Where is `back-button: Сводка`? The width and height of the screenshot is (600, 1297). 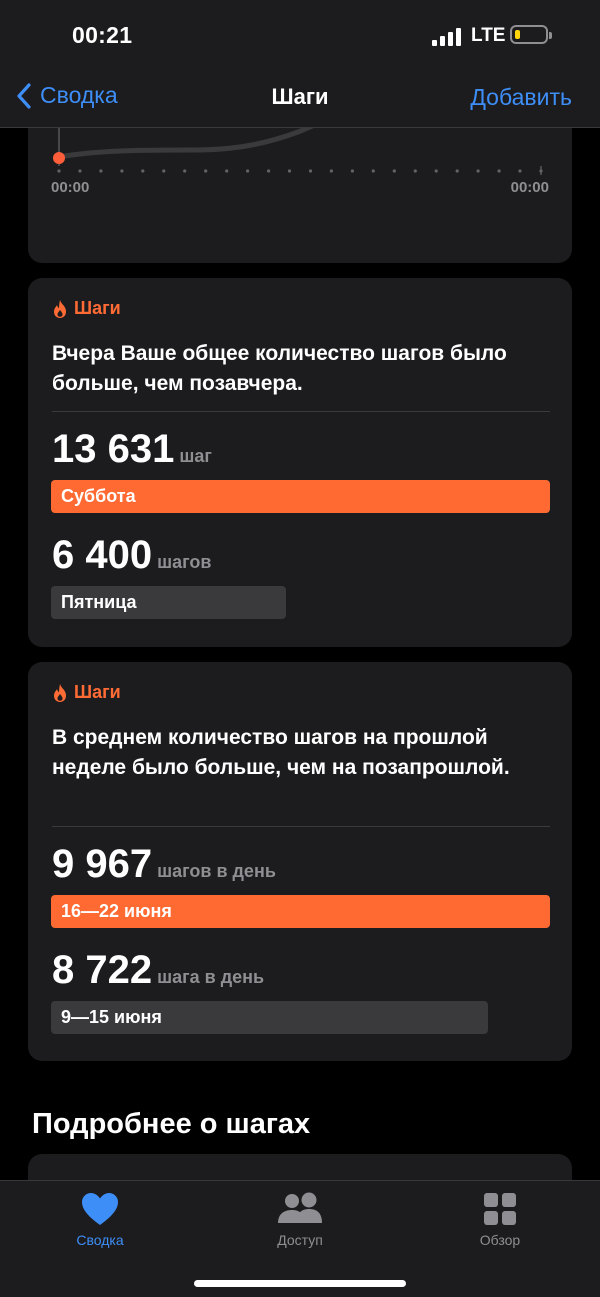
back-button: Сводка is located at coordinates (67, 95).